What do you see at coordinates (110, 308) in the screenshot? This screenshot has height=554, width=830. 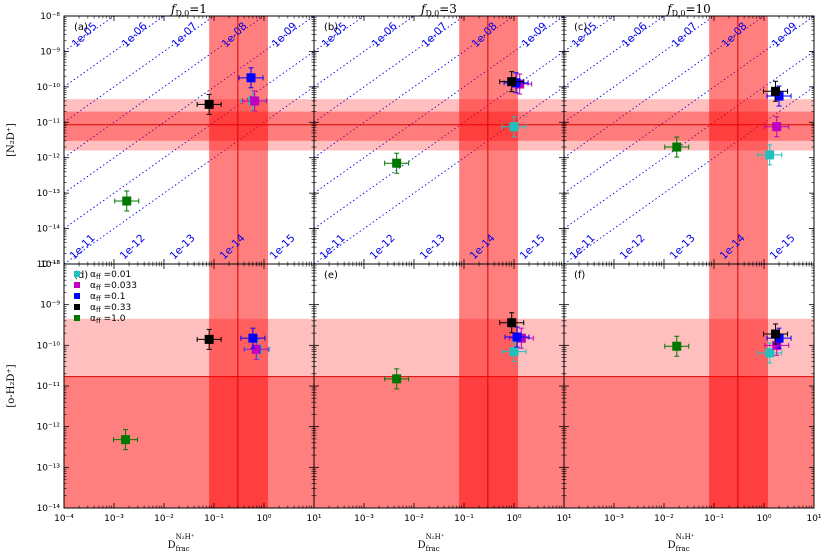 I see `legend-label: αff =0.33` at bounding box center [110, 308].